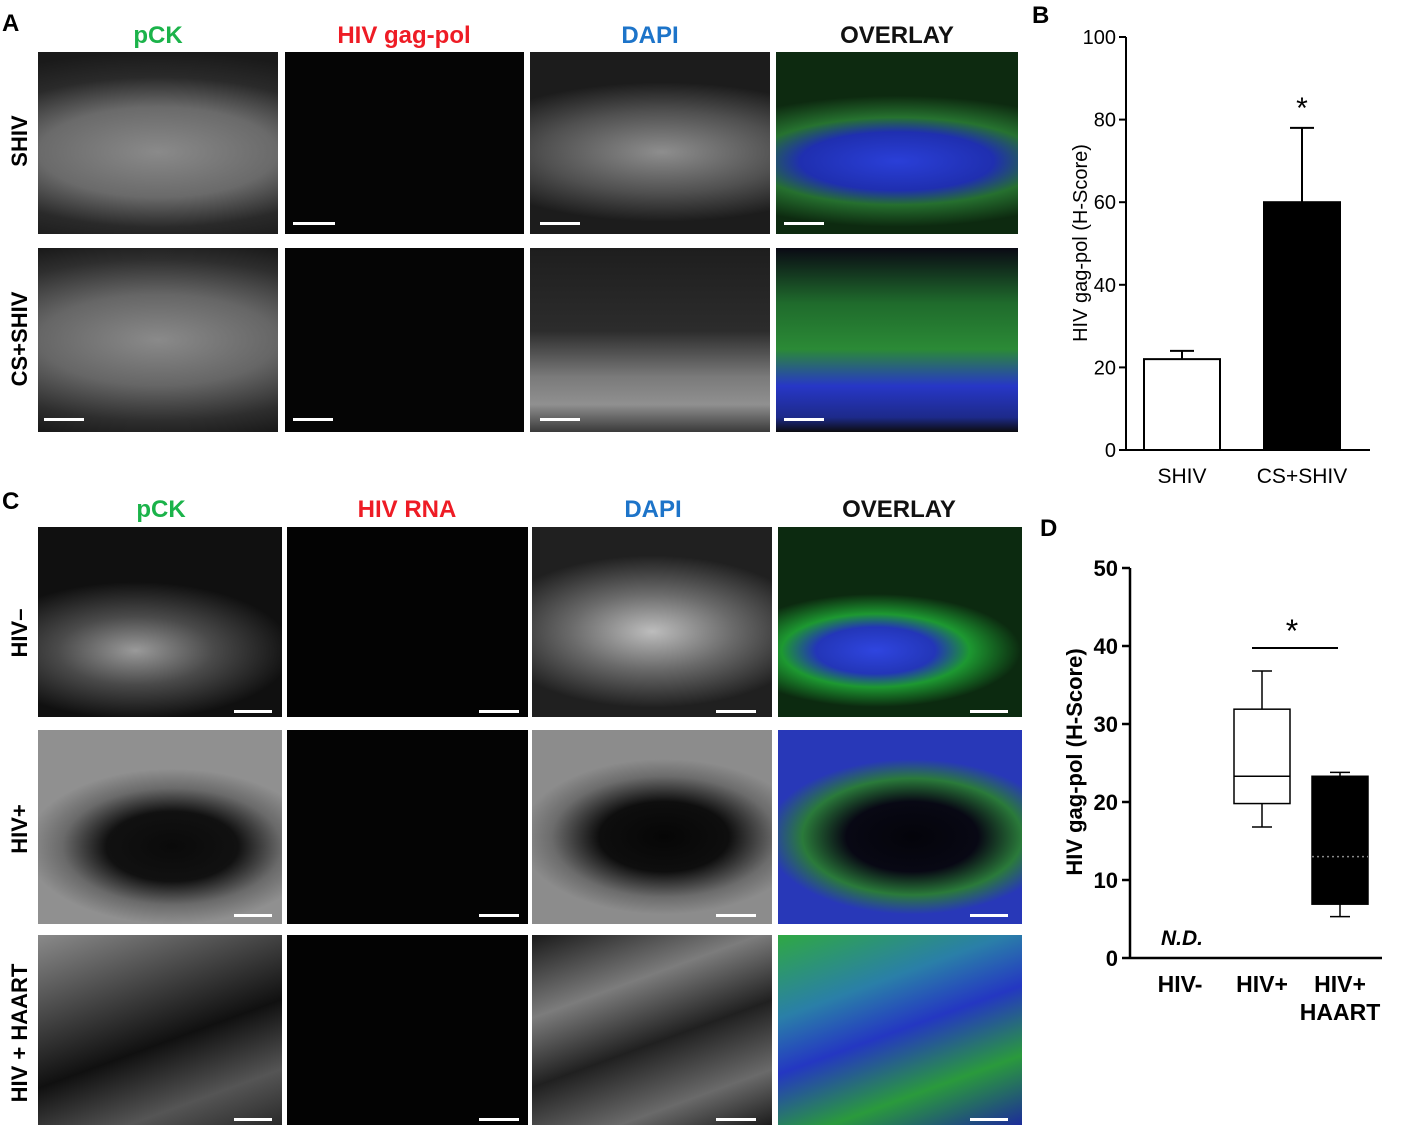  What do you see at coordinates (652, 1030) in the screenshot?
I see `micrograph-hiv-haart-dapi` at bounding box center [652, 1030].